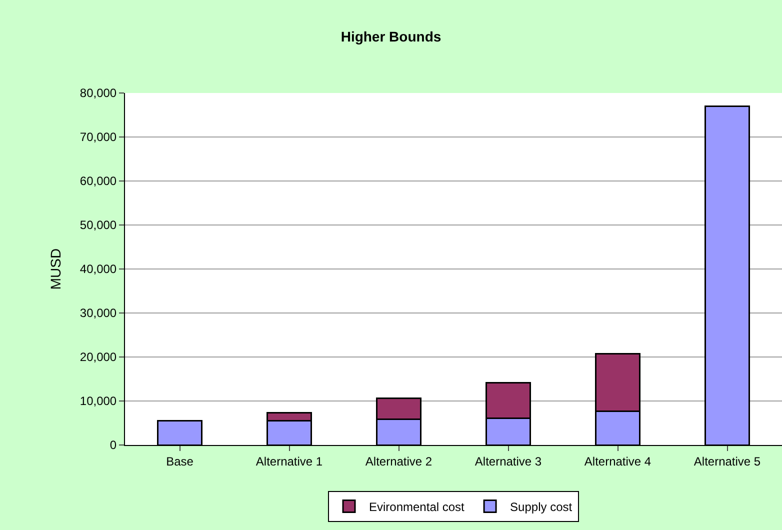  What do you see at coordinates (98, 269) in the screenshot?
I see `y-tick-label: 40,000` at bounding box center [98, 269].